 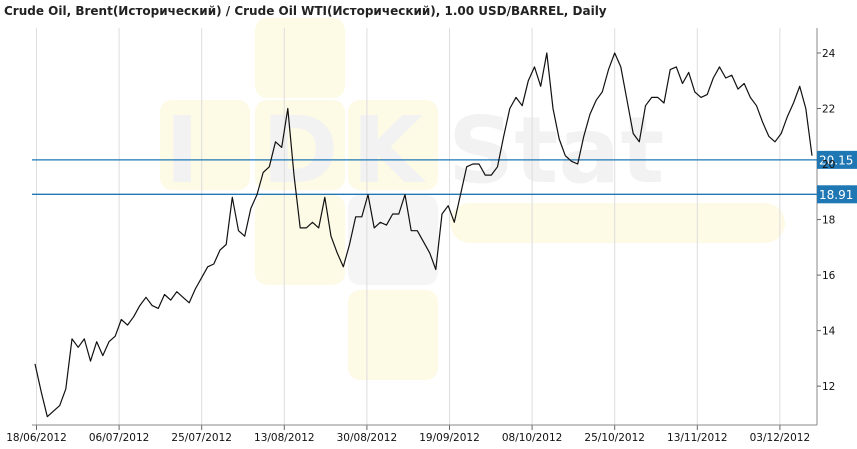 What do you see at coordinates (829, 276) in the screenshot?
I see `y-tick-label: 16` at bounding box center [829, 276].